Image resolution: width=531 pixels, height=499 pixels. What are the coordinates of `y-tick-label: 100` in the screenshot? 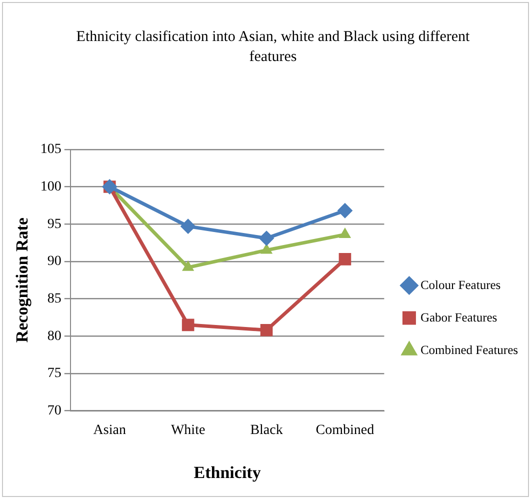 It's located at (51, 186).